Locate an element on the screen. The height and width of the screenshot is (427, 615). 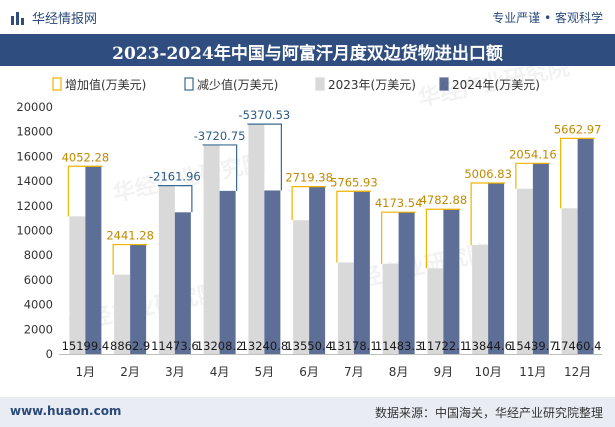
value-label-2024: 8862.9 is located at coordinates (130, 346).